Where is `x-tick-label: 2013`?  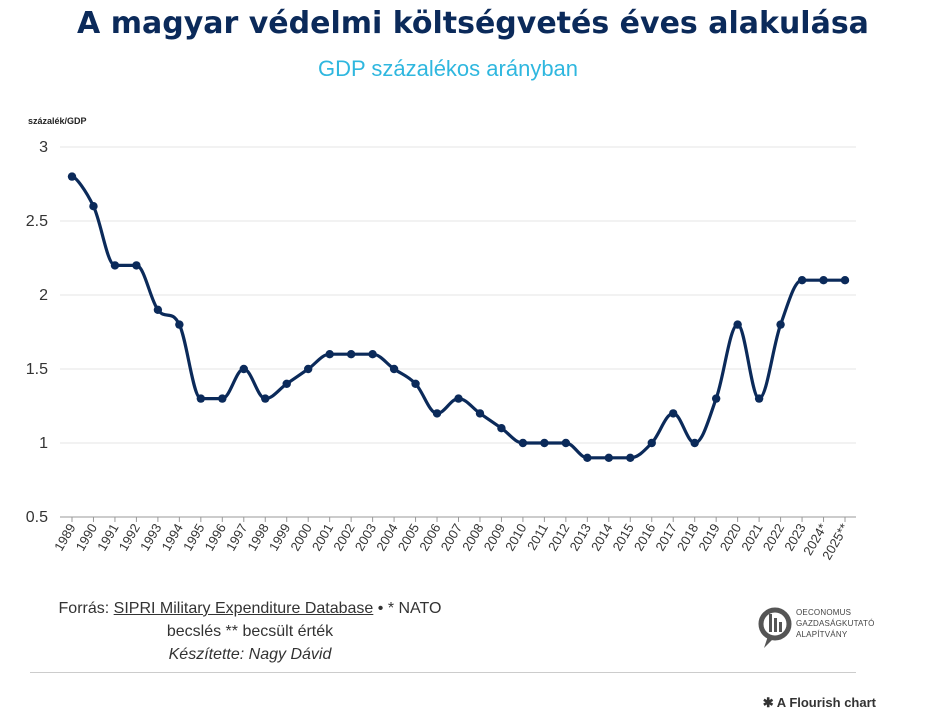 x-tick-label: 2013 is located at coordinates (579, 537).